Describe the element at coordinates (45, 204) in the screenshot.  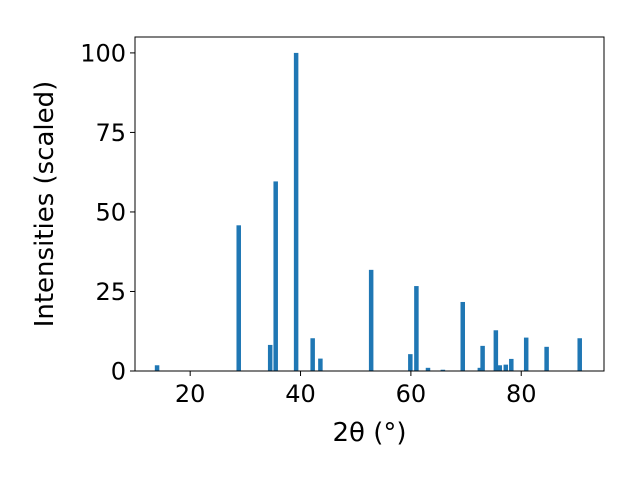
I see `y-axis-label: Intensities (scaled)` at that location.